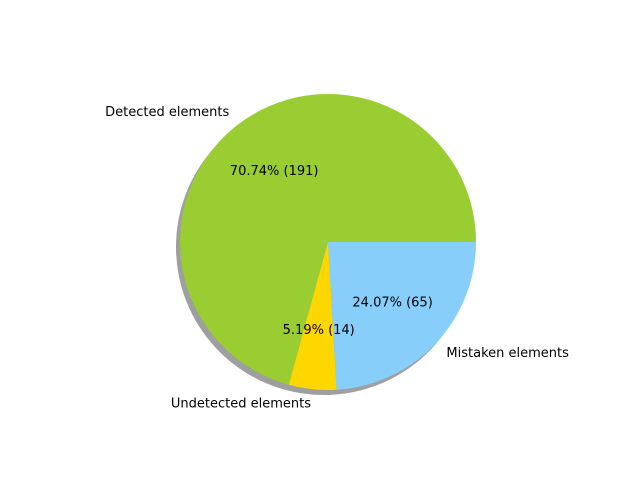  I want to click on pie-slice-undetected-elements, so click(312, 316).